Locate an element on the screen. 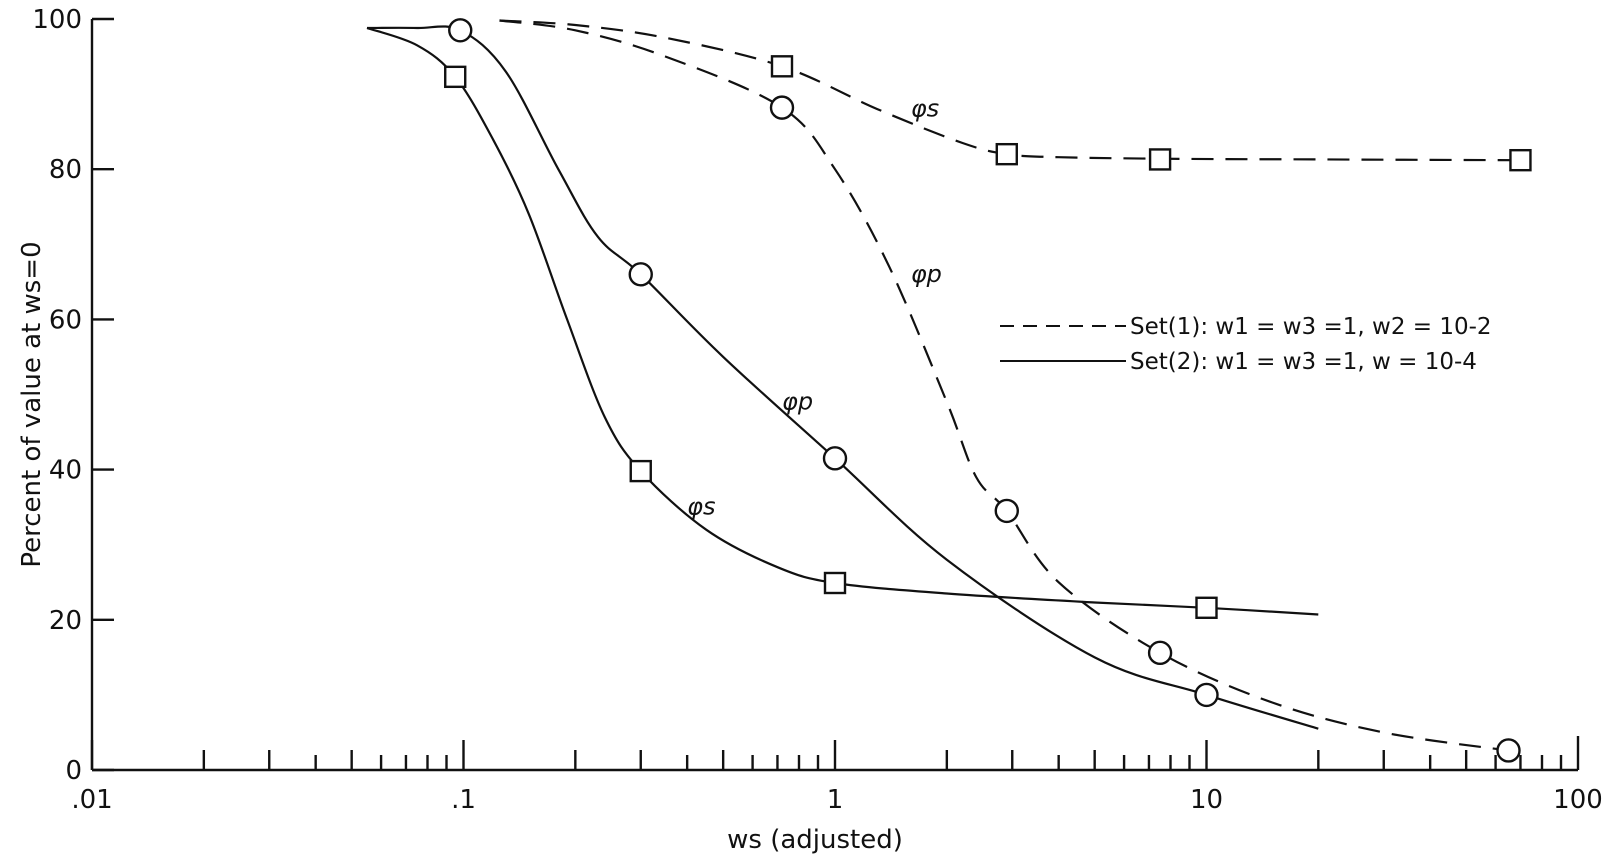 The height and width of the screenshot is (862, 1616). curve-labels: φs φp φp φs is located at coordinates (814, 308).